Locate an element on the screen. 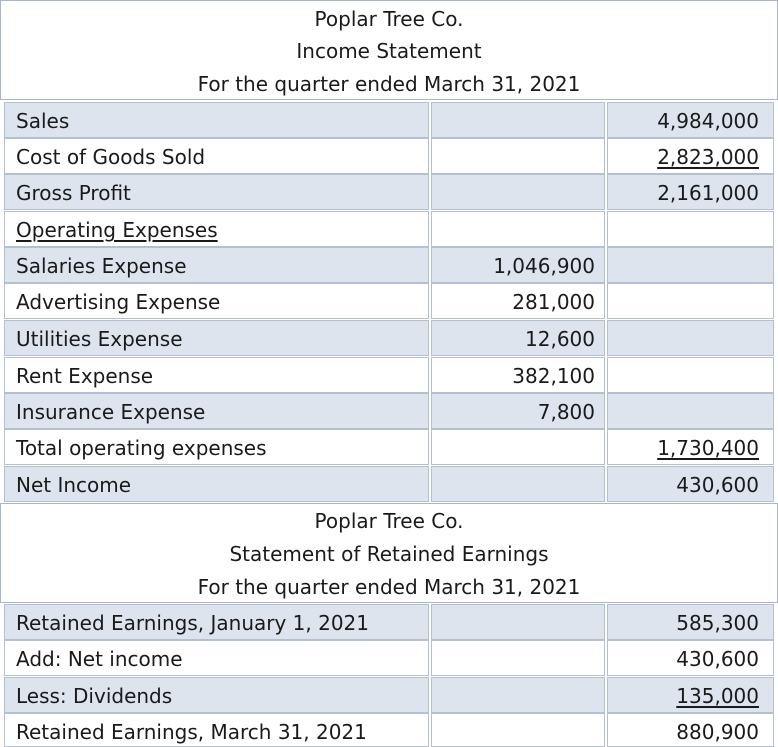 This screenshot has width=778, height=747. row-label-cost-of-goods-sold: Cost of Goods Sold is located at coordinates (216, 156).